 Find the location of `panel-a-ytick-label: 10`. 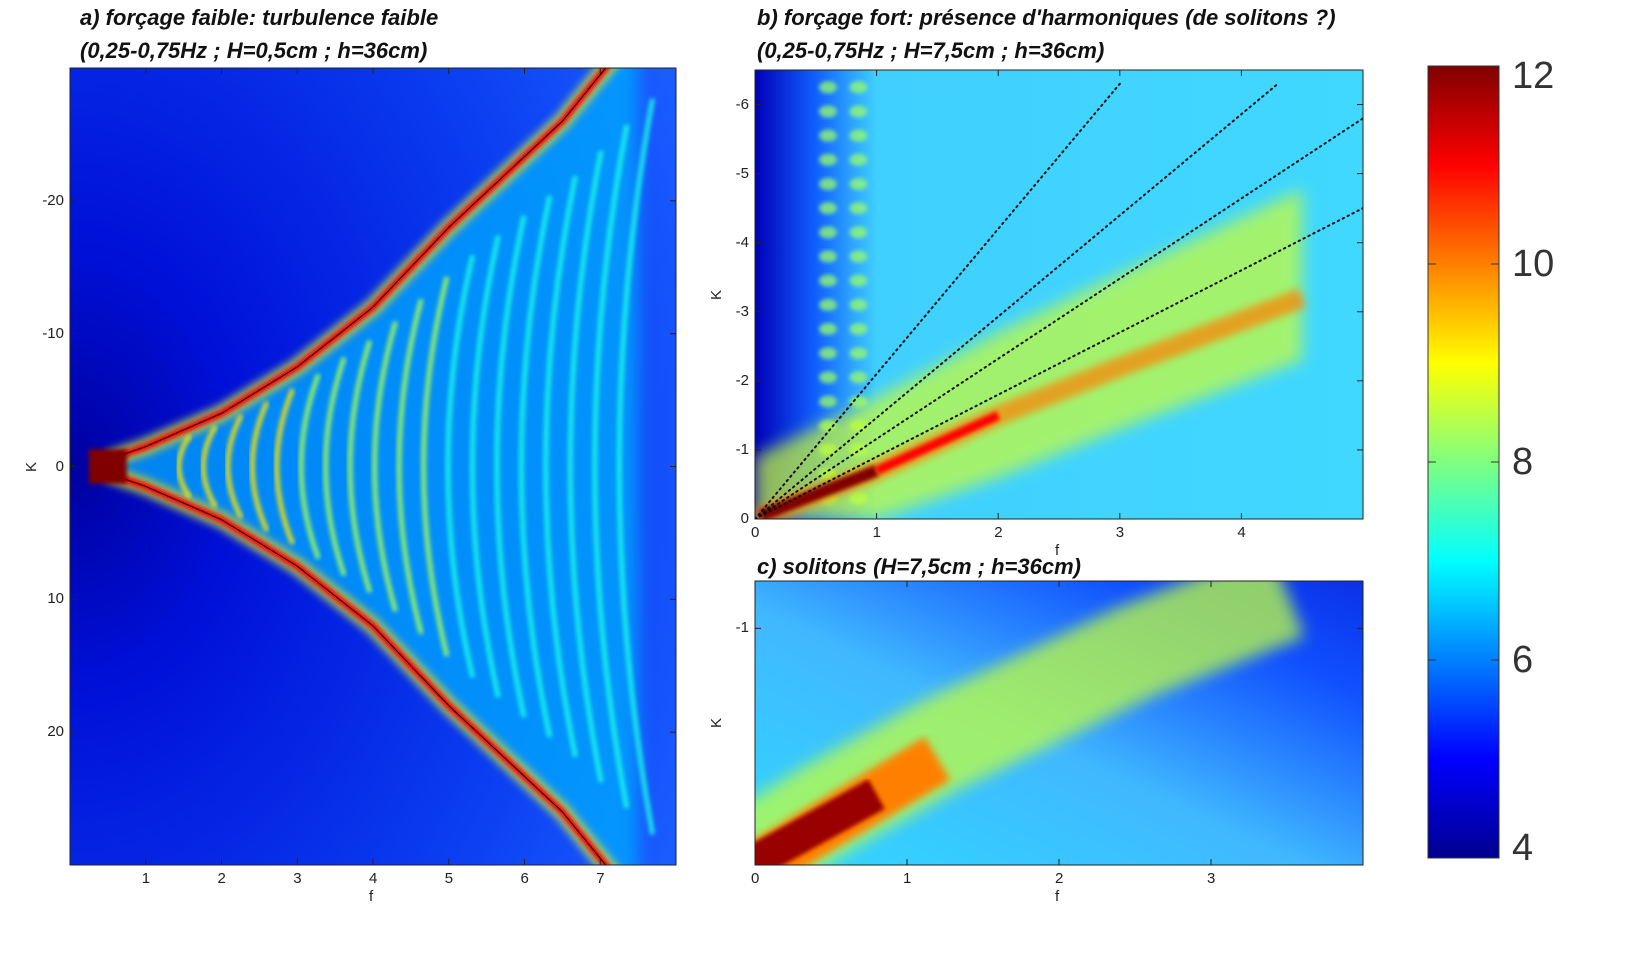

panel-a-ytick-label: 10 is located at coordinates (55, 599).